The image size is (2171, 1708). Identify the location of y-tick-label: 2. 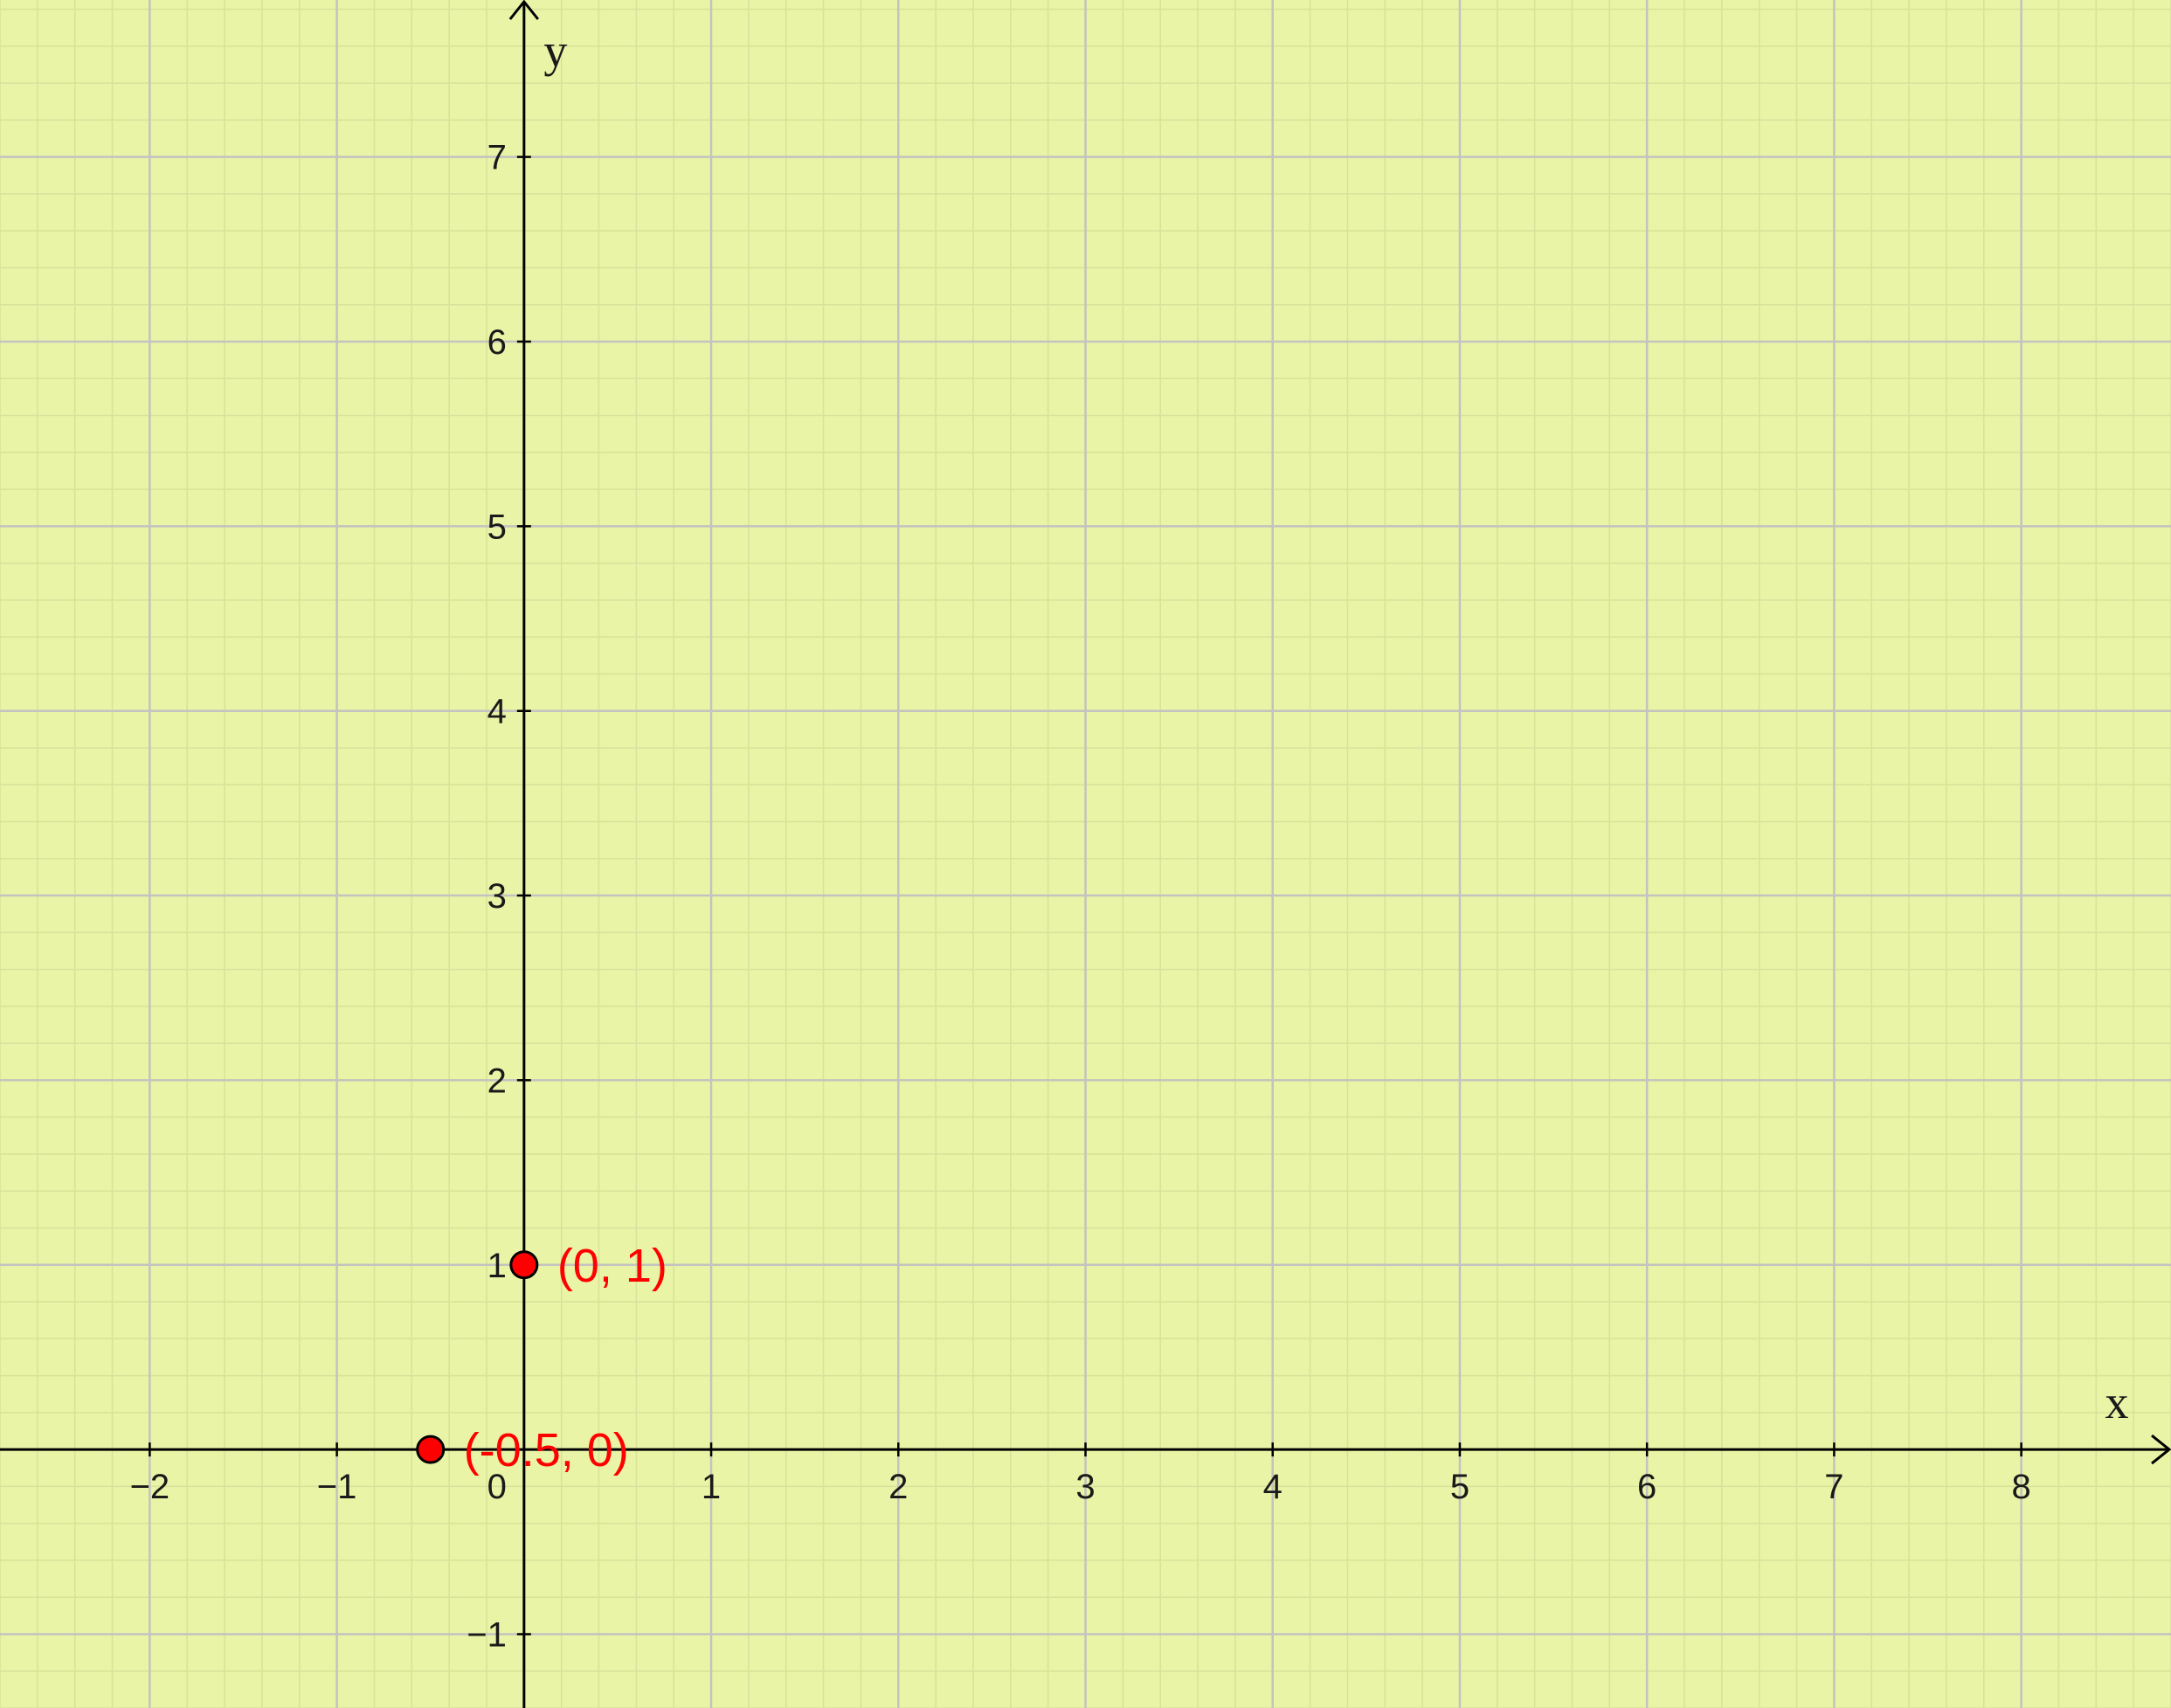
(497, 1081).